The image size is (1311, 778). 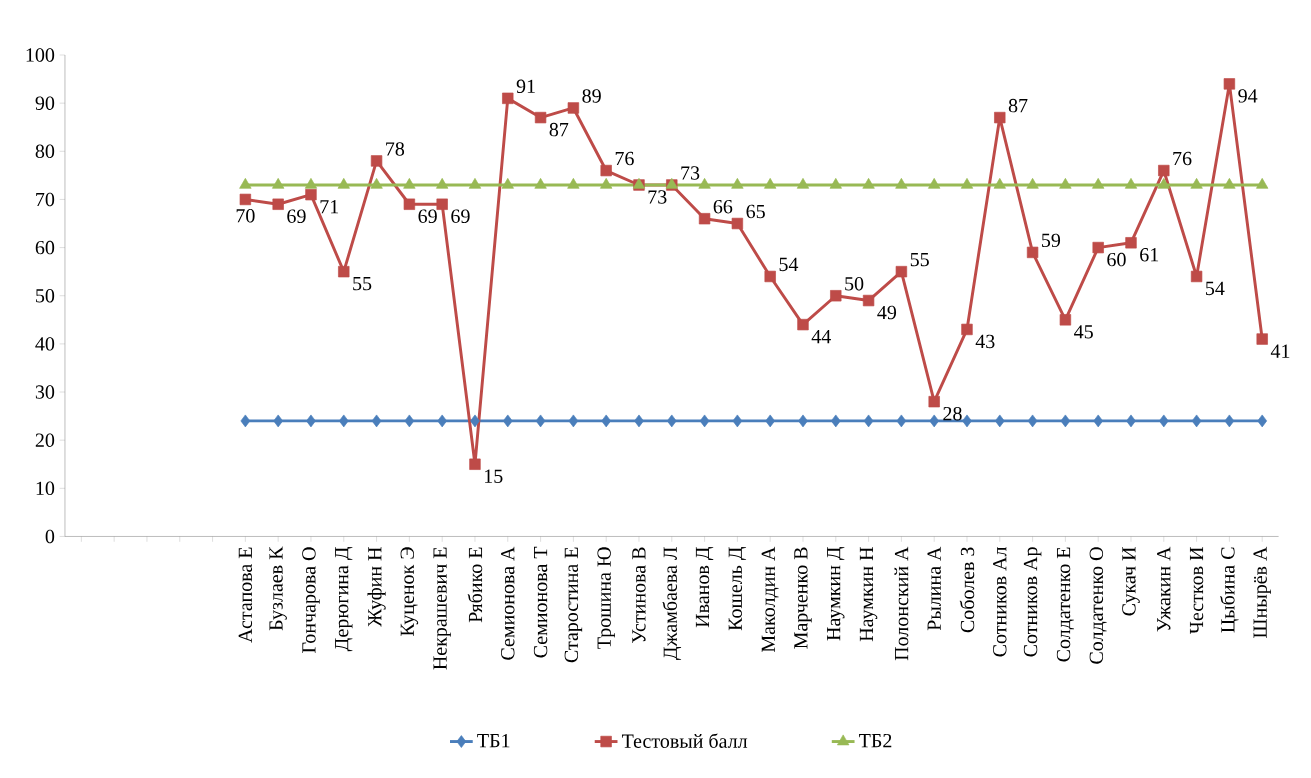 What do you see at coordinates (493, 741) in the screenshot?
I see `legend-label: ТБ1` at bounding box center [493, 741].